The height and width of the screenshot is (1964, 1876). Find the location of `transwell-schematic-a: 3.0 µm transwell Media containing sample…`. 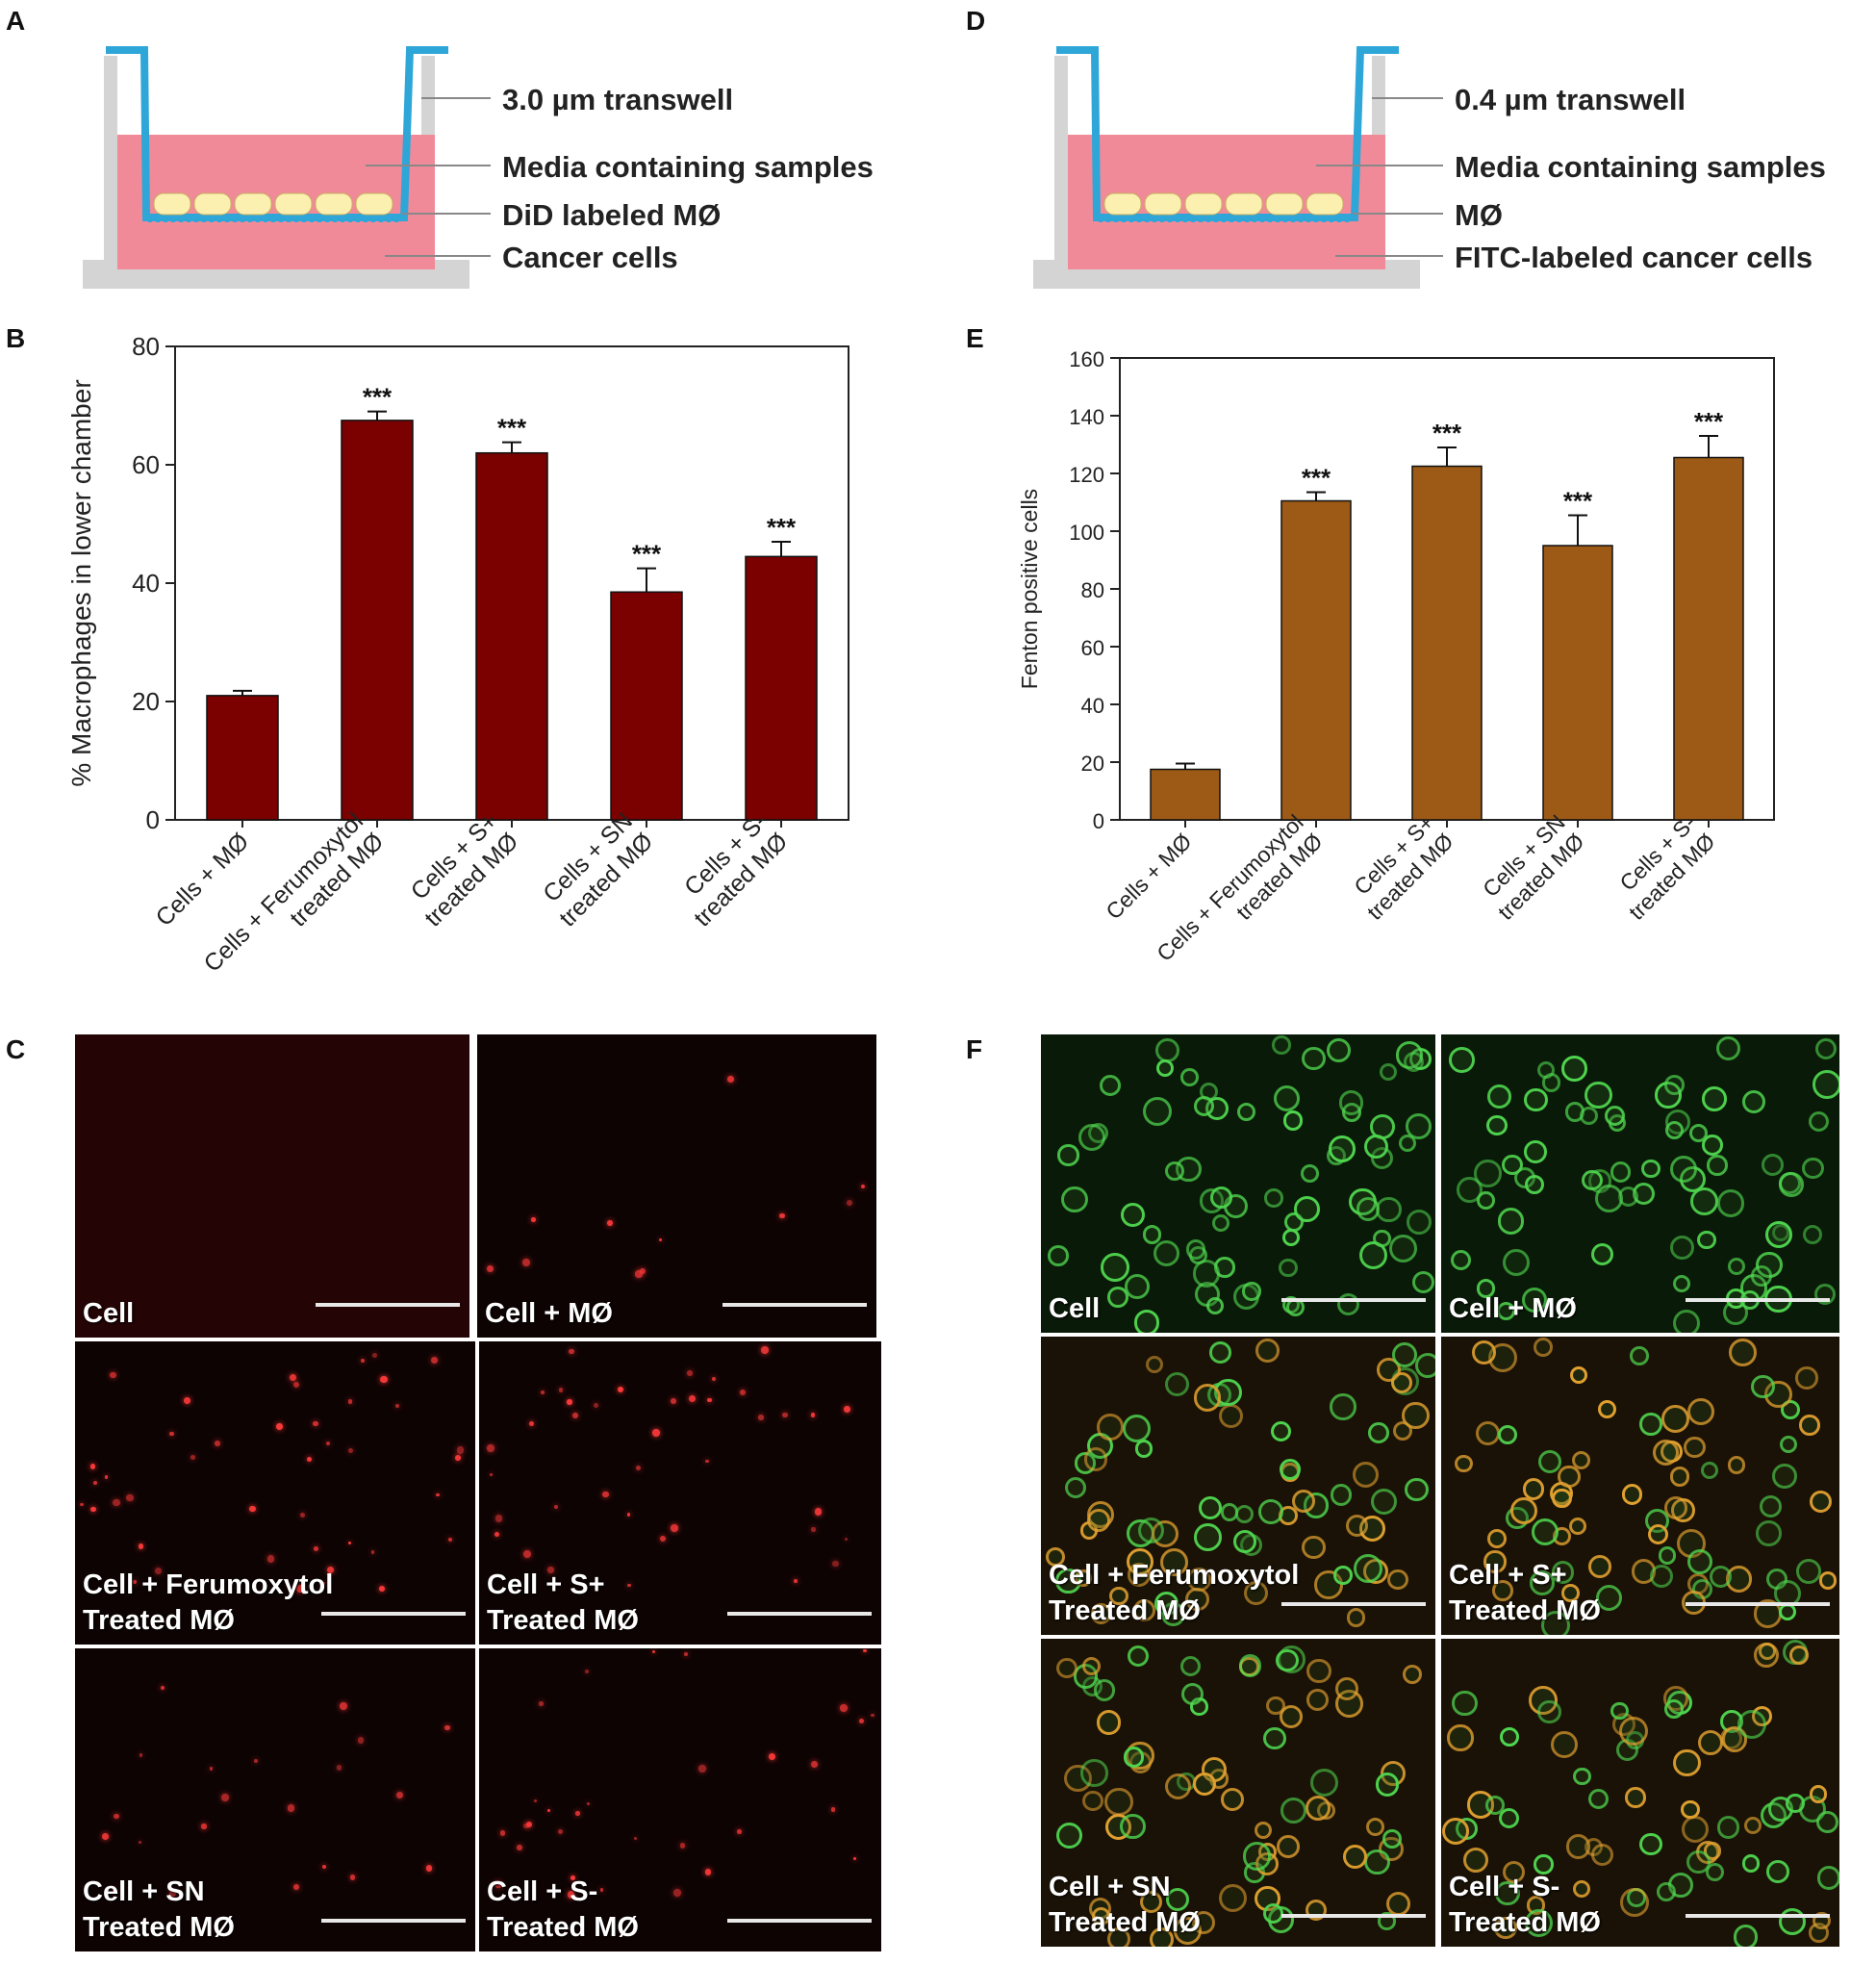

transwell-schematic-a: 3.0 µm transwell Media containing sample… is located at coordinates (478, 167).